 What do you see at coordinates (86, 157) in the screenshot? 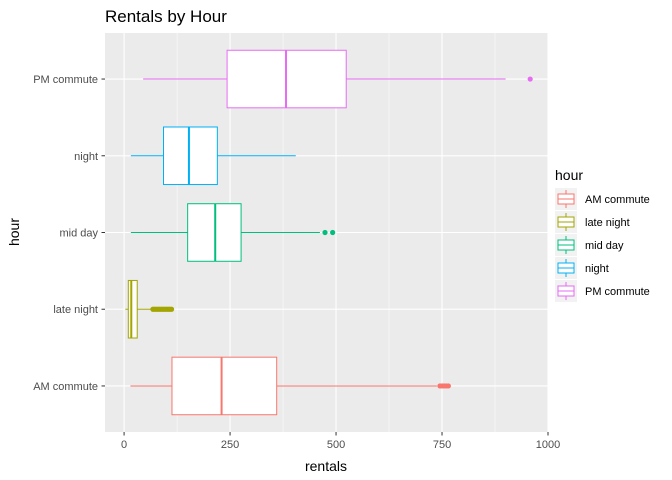
I see `y-tick-label: night` at bounding box center [86, 157].